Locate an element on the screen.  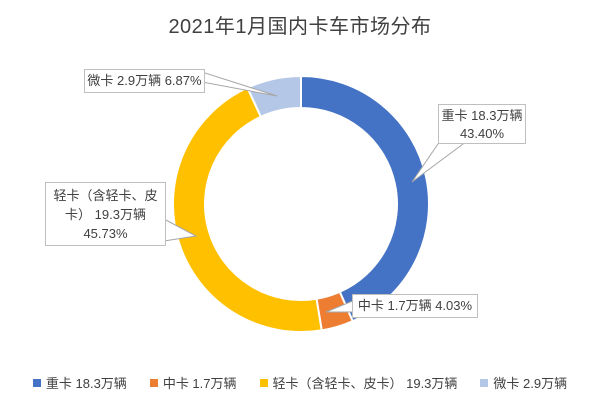
data-label-heavy-truck-line2: 43.40% is located at coordinates (482, 133).